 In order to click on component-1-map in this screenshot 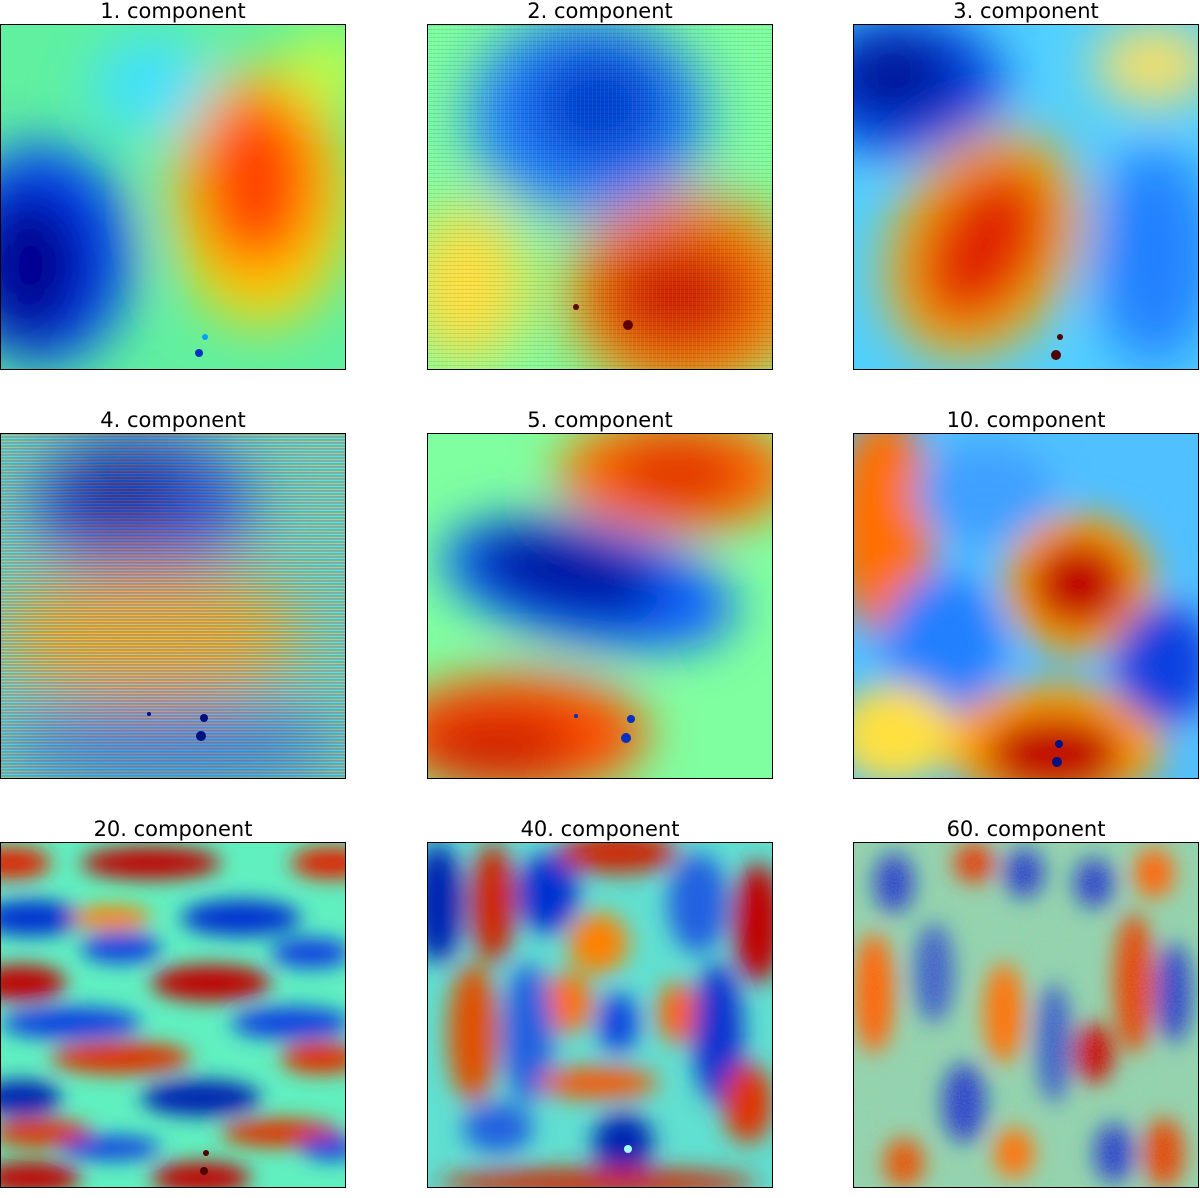, I will do `click(173, 197)`.